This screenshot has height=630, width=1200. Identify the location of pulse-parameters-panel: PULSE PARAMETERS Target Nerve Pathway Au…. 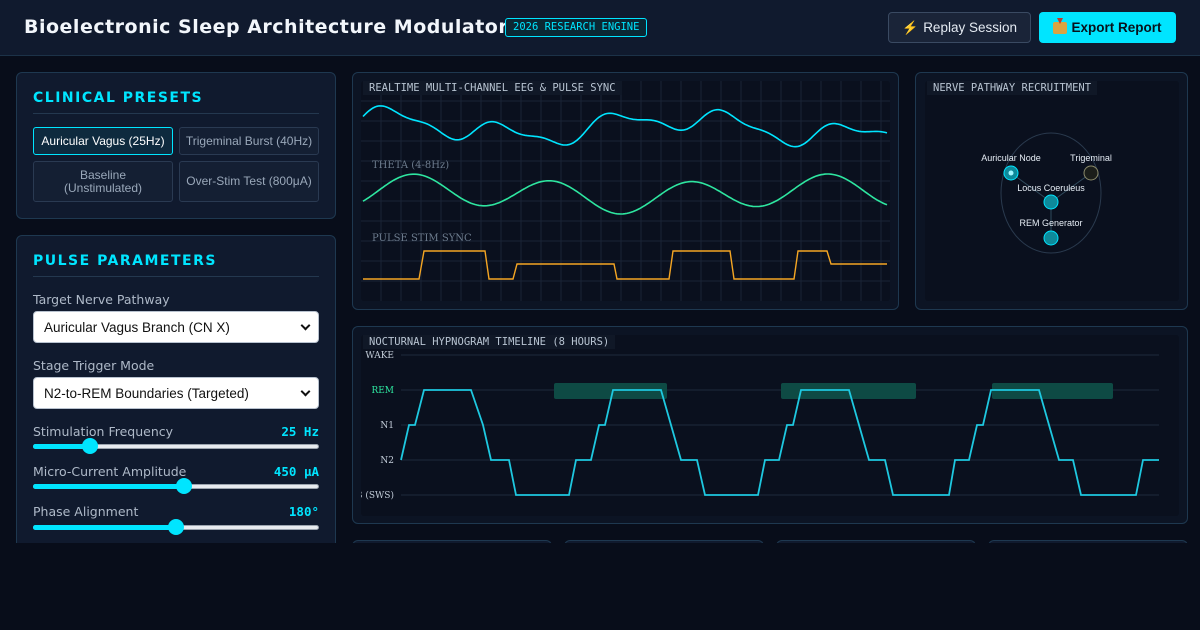
(176, 400).